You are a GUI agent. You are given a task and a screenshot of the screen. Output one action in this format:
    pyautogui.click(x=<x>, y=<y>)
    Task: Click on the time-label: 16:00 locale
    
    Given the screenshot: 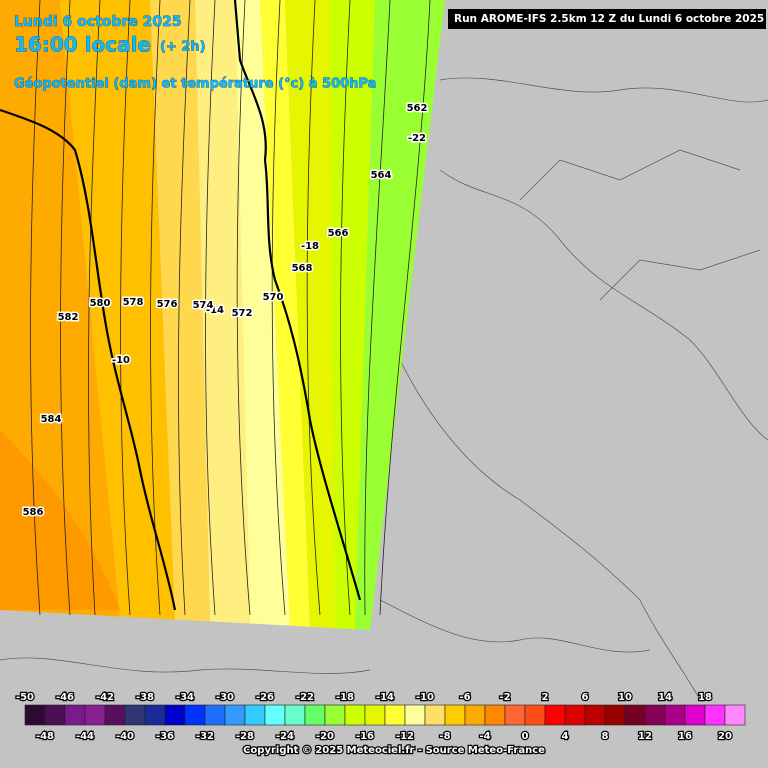 What is the action you would take?
    pyautogui.click(x=82, y=45)
    